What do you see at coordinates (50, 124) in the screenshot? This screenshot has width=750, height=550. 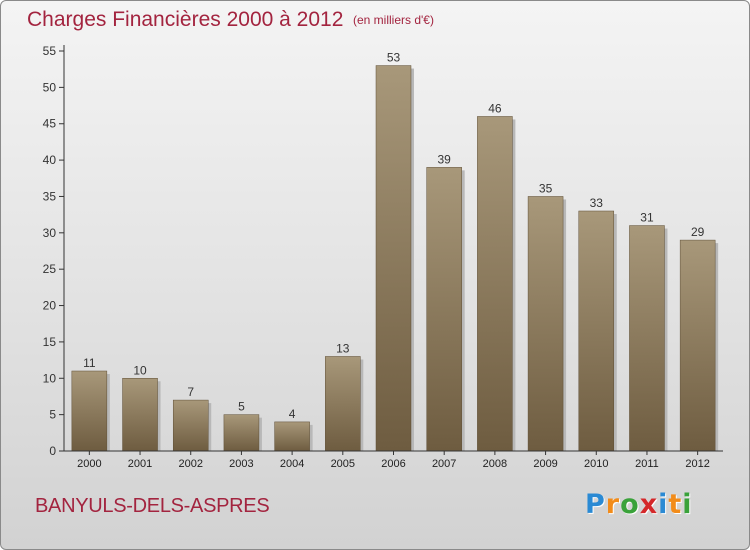 I see `y-tick-label: 45` at bounding box center [50, 124].